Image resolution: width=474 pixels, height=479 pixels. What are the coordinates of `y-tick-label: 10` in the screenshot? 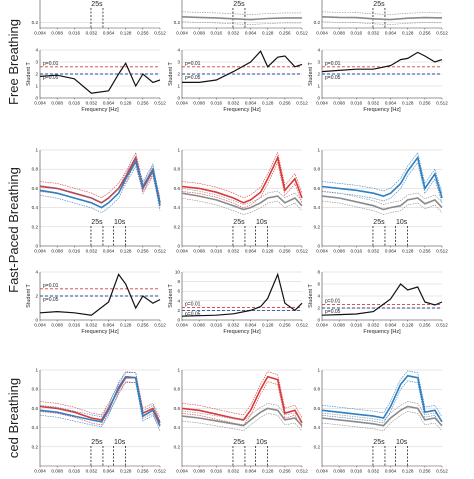 It's located at (178, 272).